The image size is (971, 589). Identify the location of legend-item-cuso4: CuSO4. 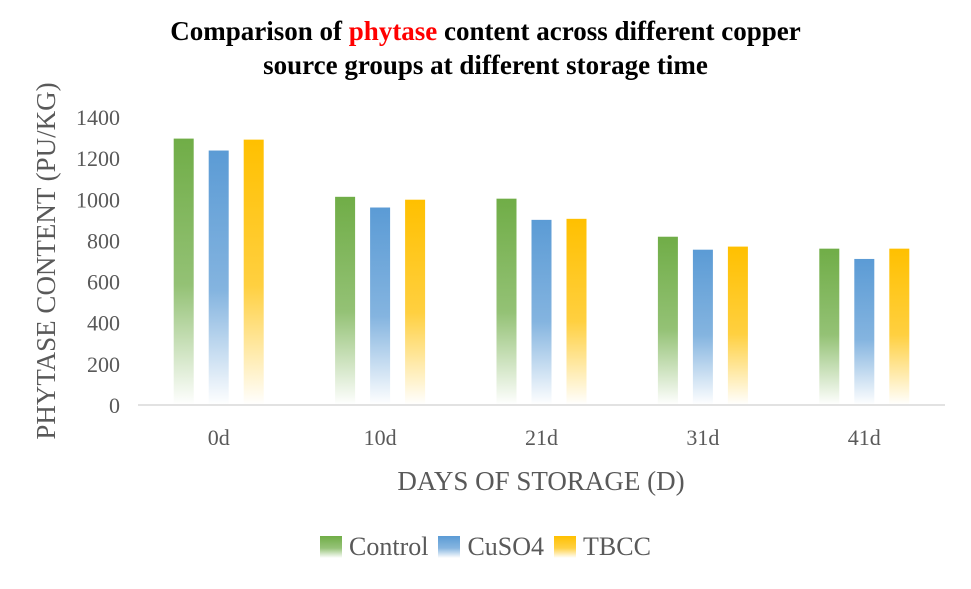
(491, 547).